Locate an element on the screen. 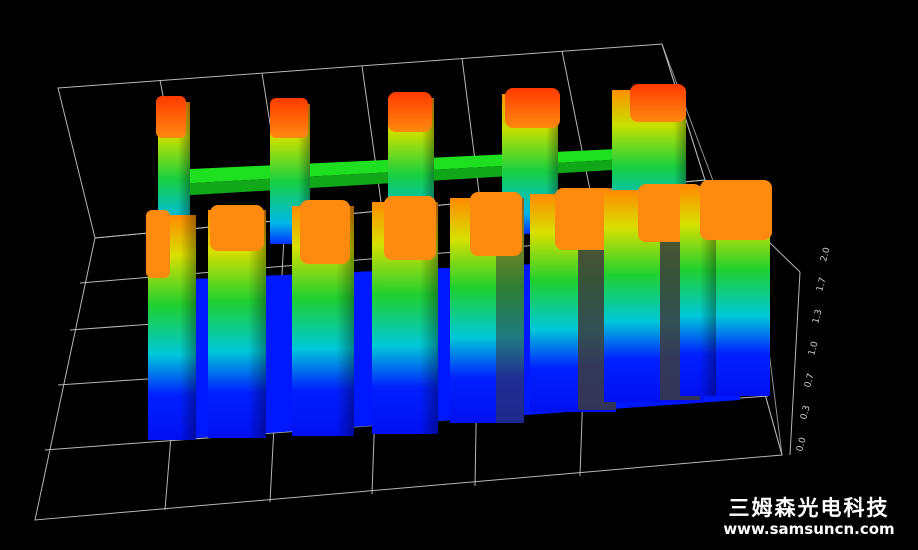  z-axis-ticks: 0.0 0.3 0.7 1.0 1.3 1.7 2.0 is located at coordinates (813, 349).